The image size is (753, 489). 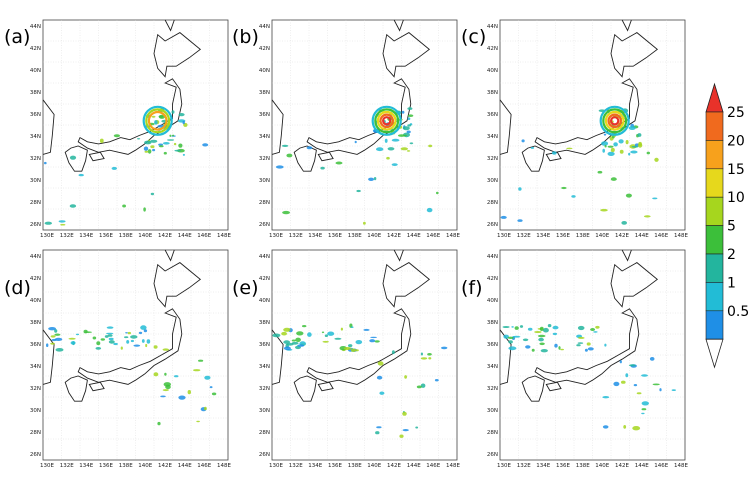 What do you see at coordinates (714, 325) in the screenshot?
I see `colorbar-segment` at bounding box center [714, 325].